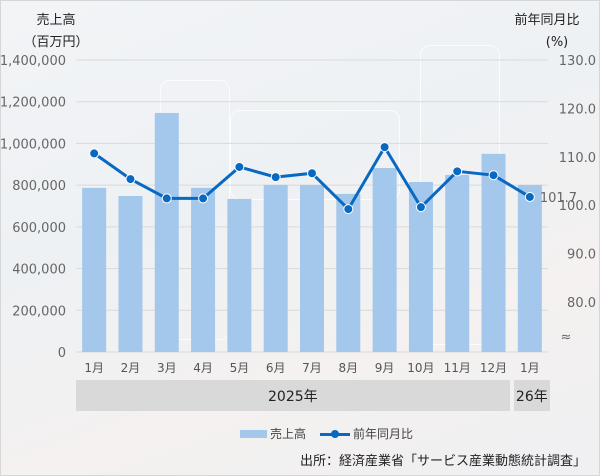 This screenshot has width=600, height=476. What do you see at coordinates (531, 395) in the screenshot?
I see `year-group-label: 26年` at bounding box center [531, 395].